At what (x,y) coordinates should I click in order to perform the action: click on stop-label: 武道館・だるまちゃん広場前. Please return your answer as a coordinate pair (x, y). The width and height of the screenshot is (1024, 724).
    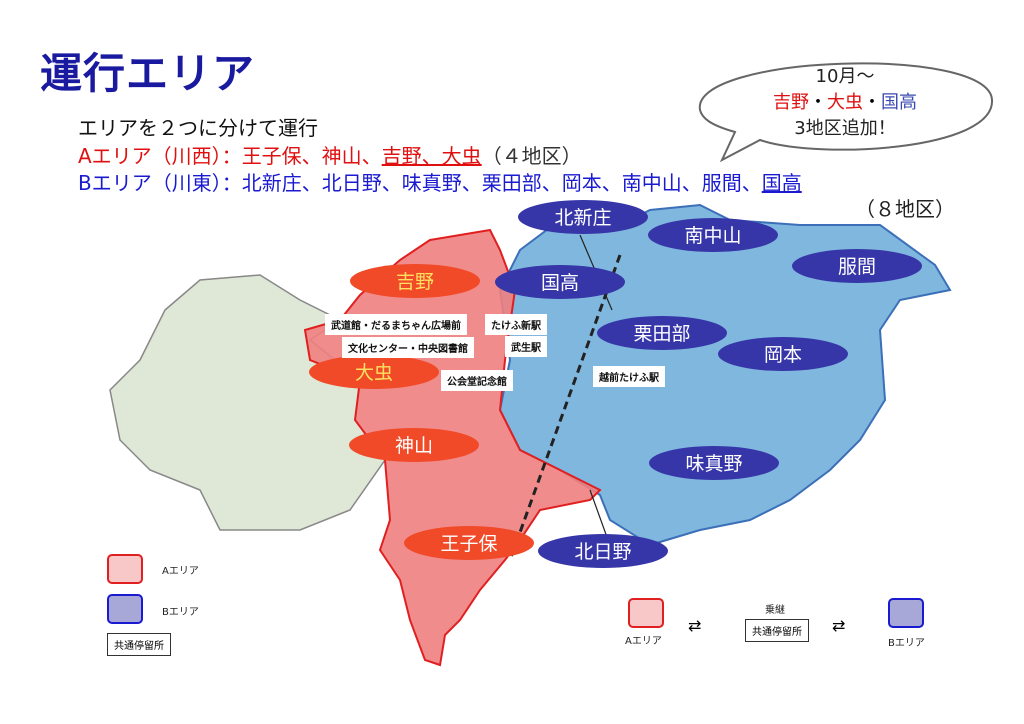
    Looking at the image, I should click on (396, 324).